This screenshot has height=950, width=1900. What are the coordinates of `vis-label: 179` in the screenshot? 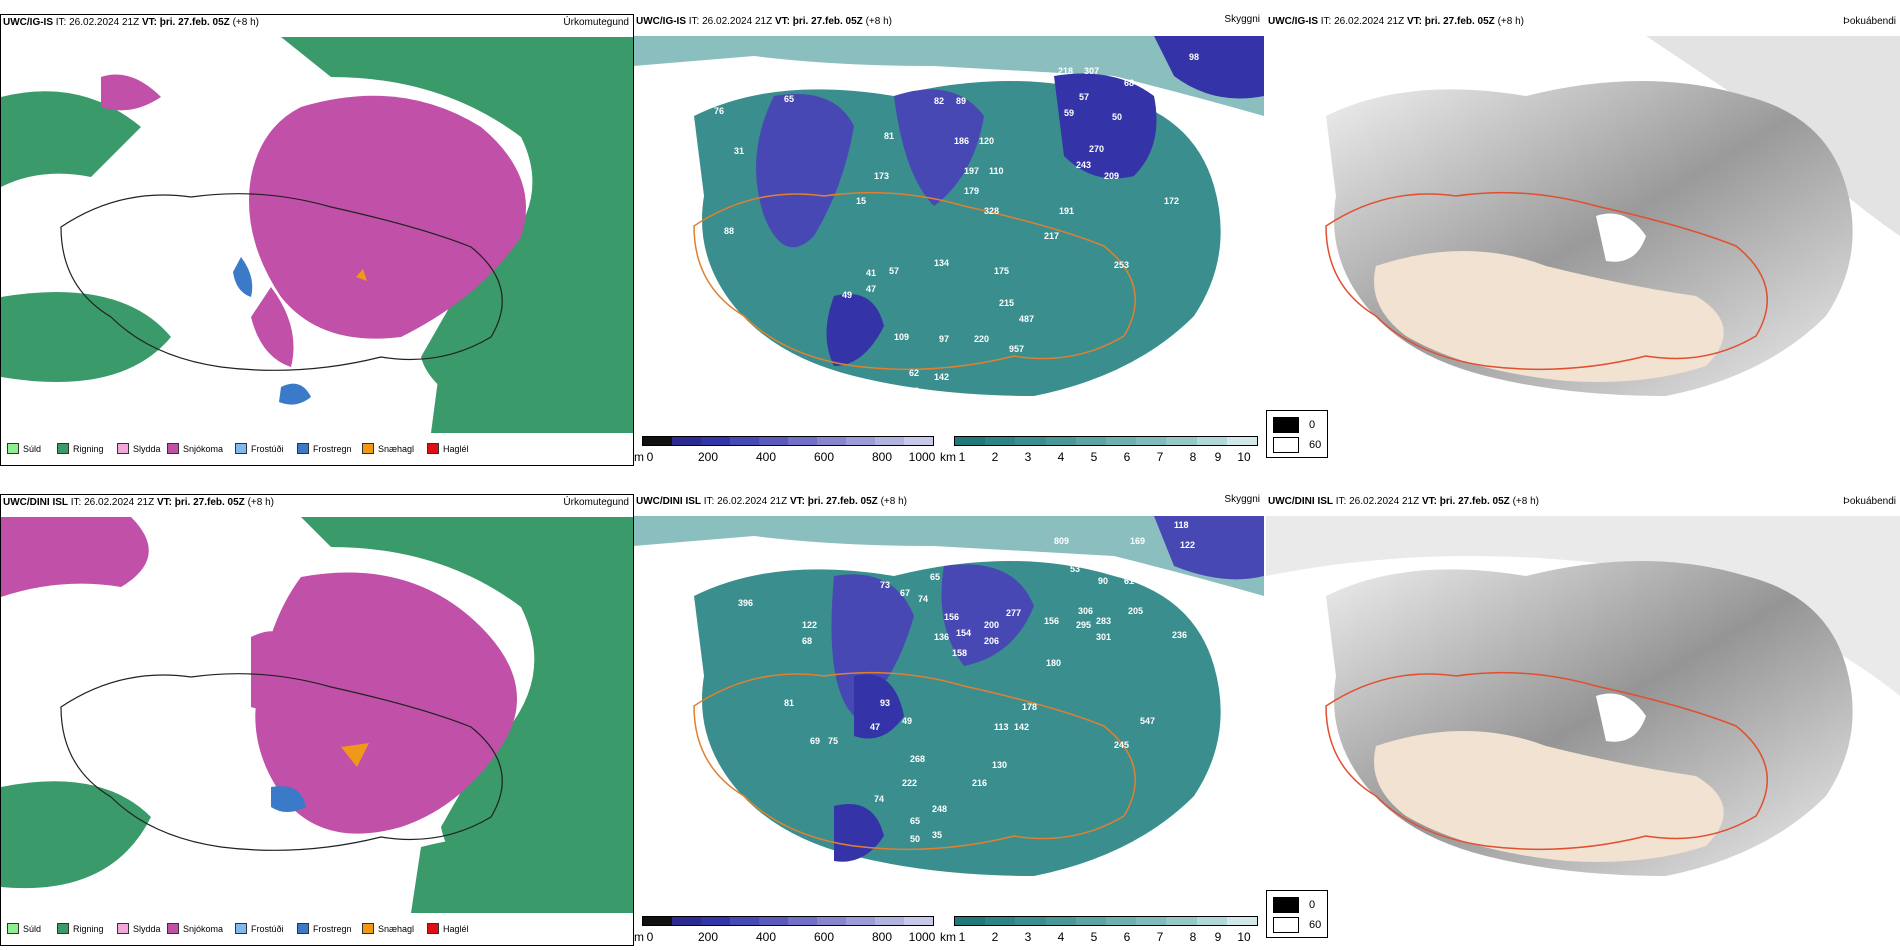 It's located at (972, 191).